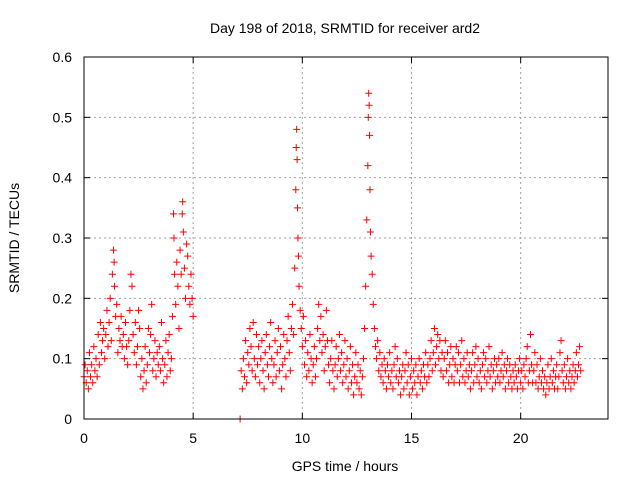 The width and height of the screenshot is (640, 480). I want to click on y-tick-label: 0.6, so click(63, 57).